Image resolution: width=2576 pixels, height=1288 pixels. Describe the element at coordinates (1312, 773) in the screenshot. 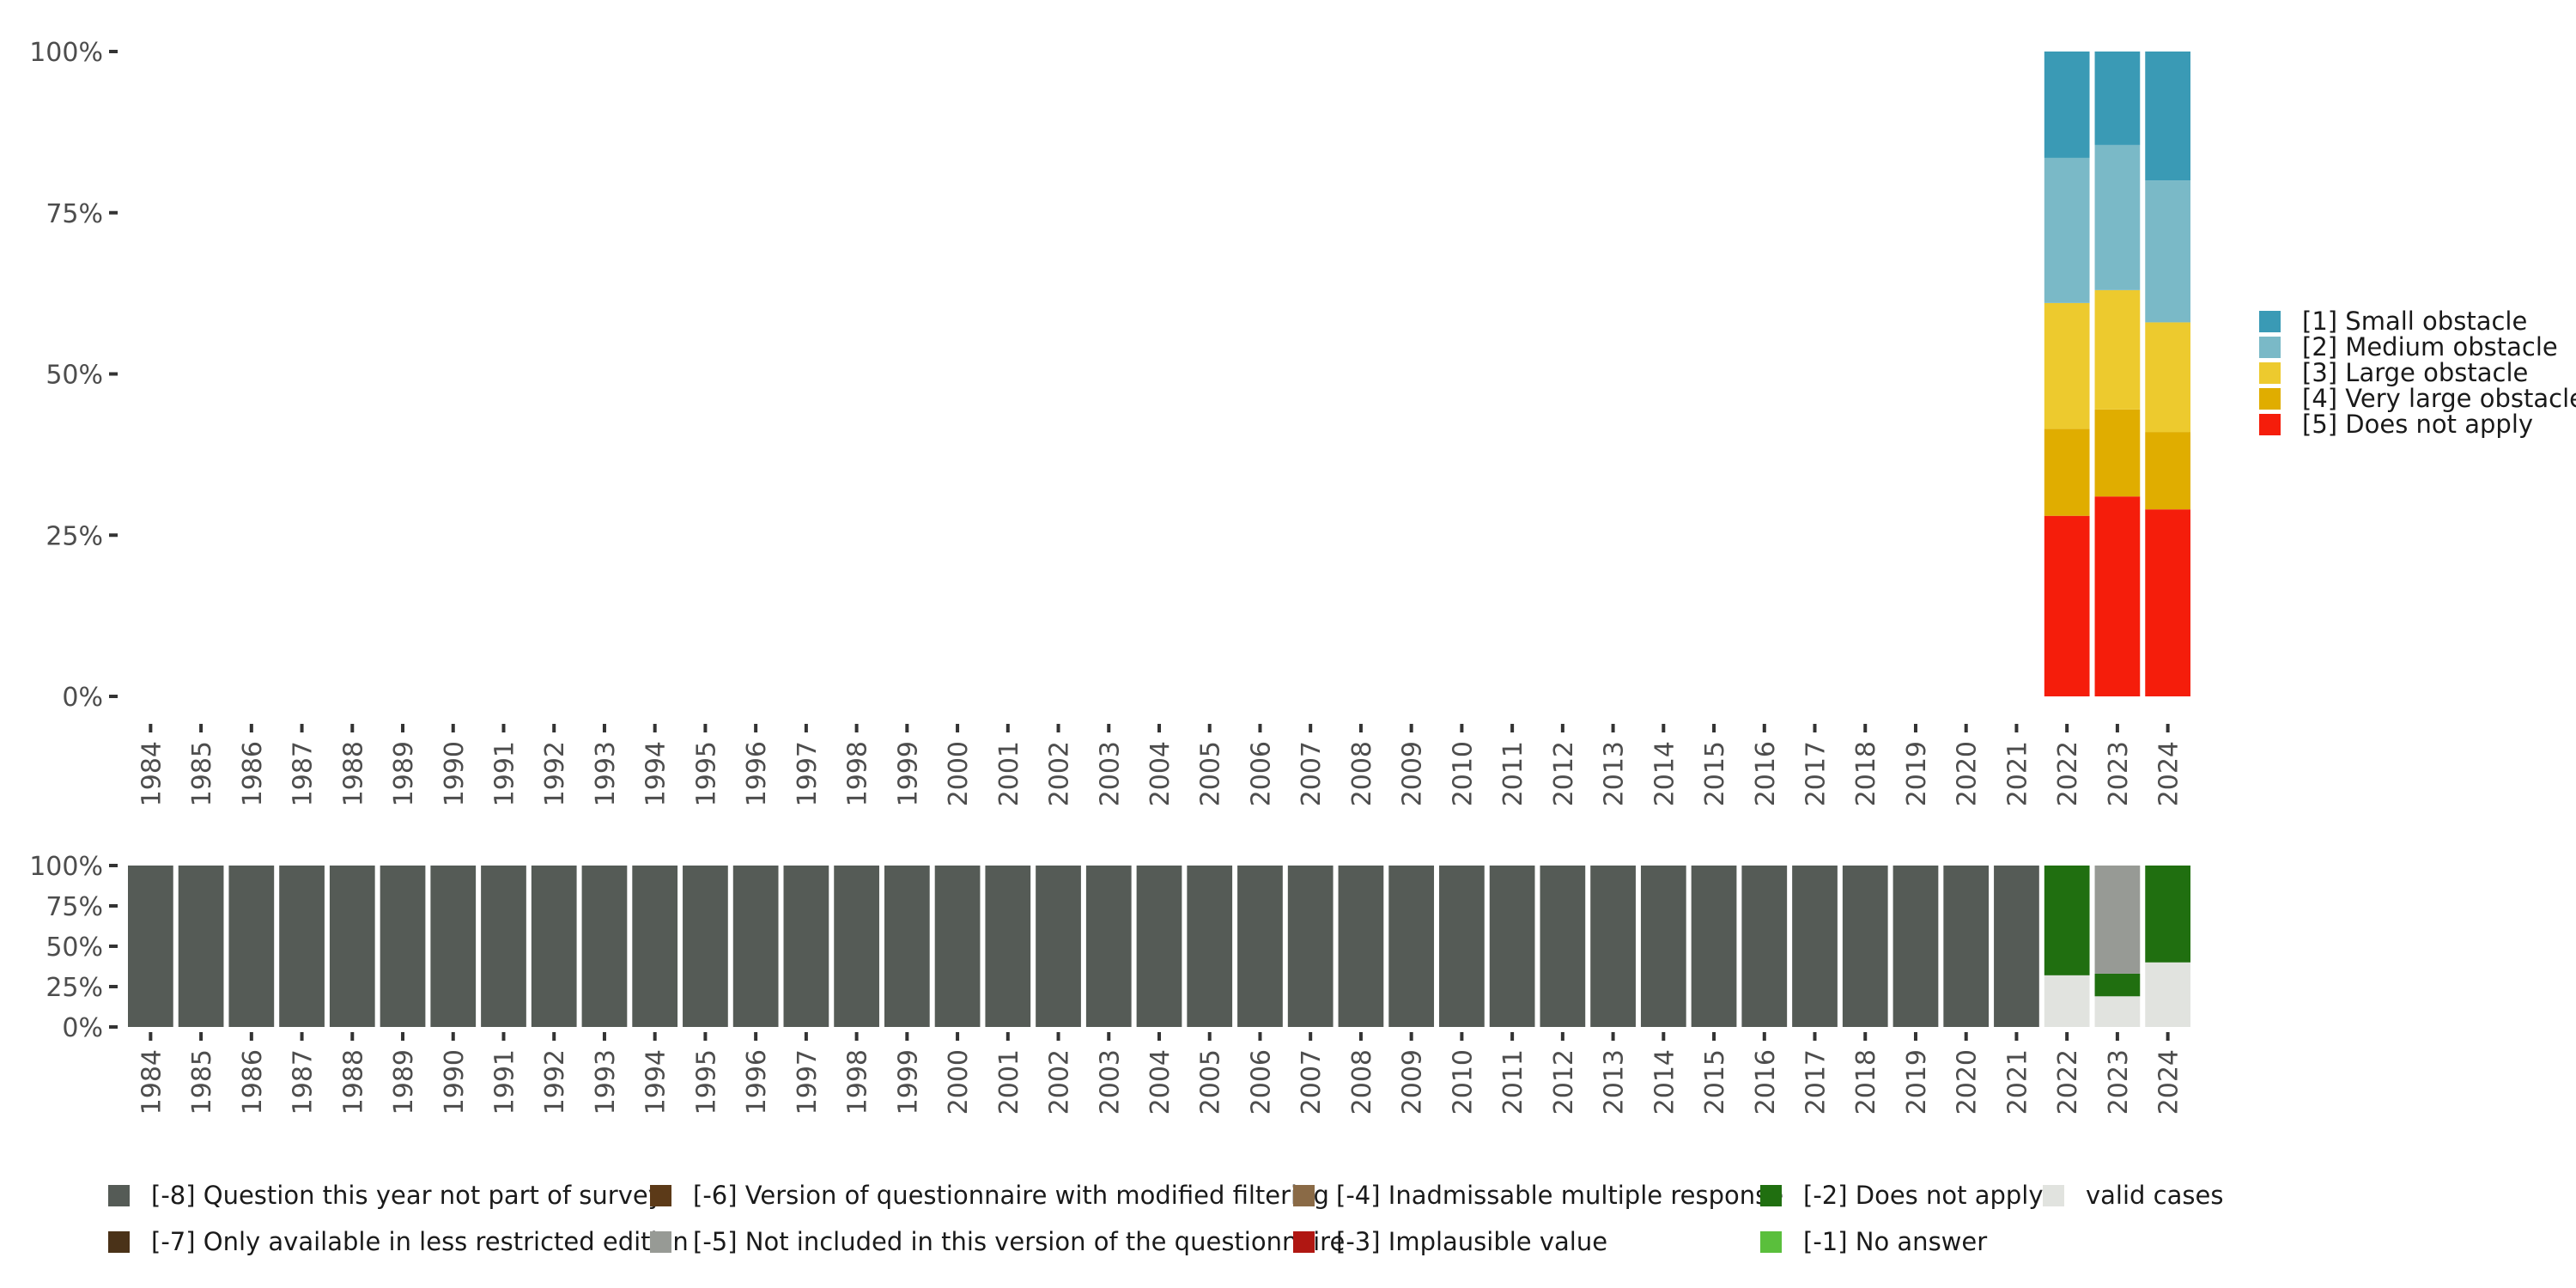

I see `x-tick-label-2007: 2007` at that location.